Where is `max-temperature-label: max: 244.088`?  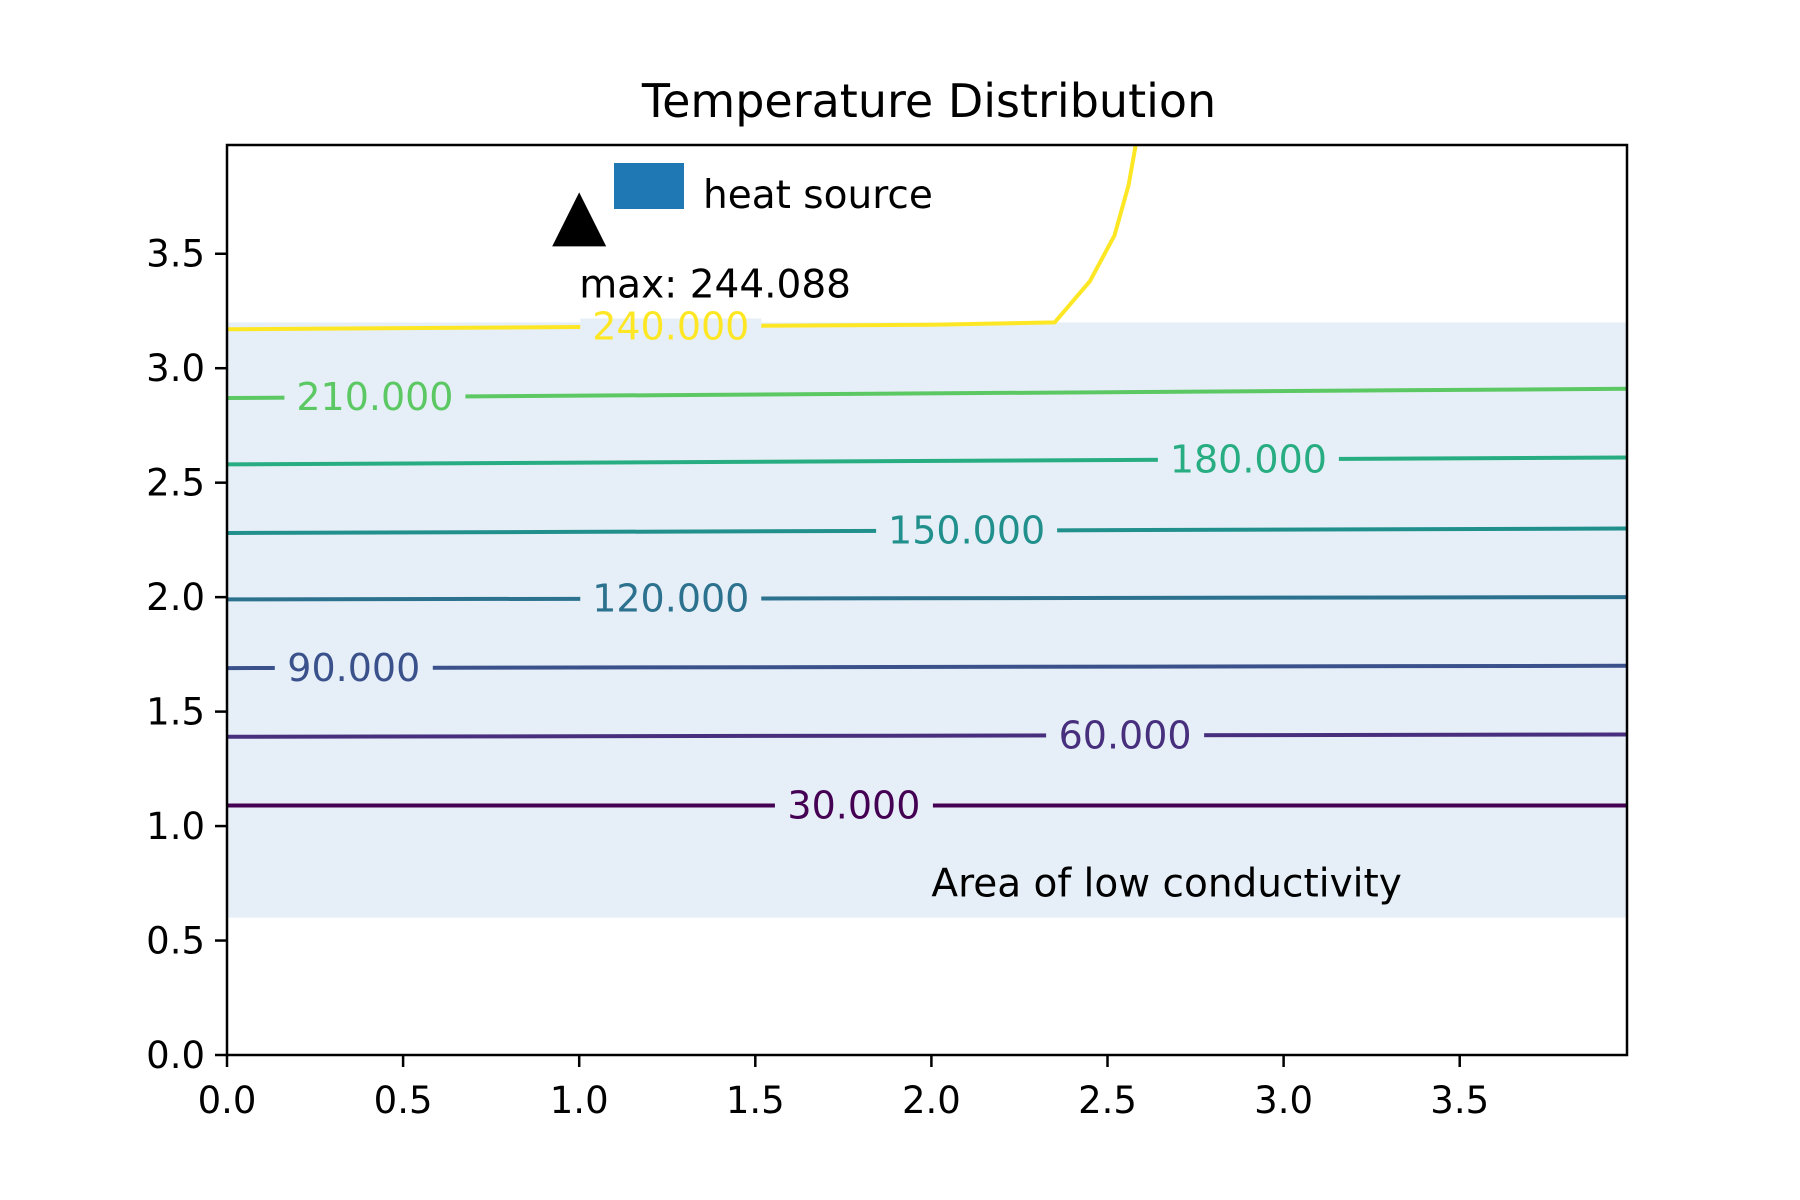 max-temperature-label: max: 244.088 is located at coordinates (715, 284).